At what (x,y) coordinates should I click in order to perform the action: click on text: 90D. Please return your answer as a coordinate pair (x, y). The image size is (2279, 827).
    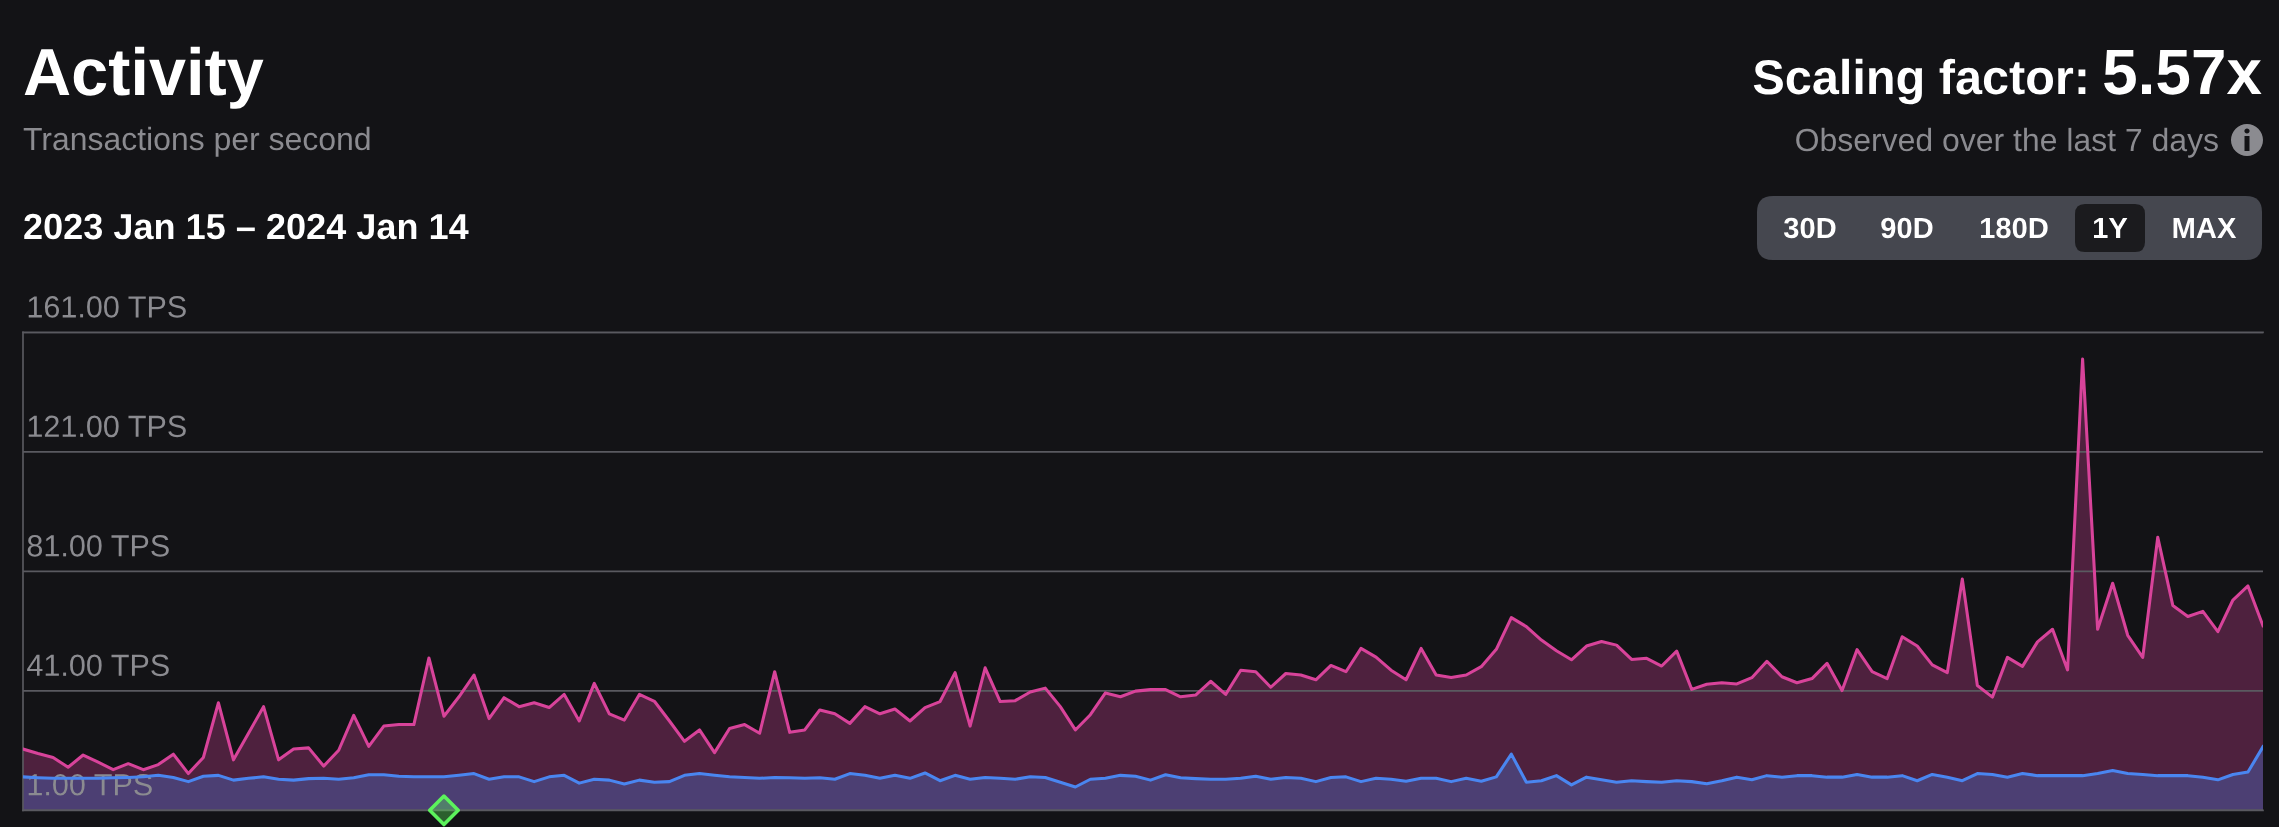
    Looking at the image, I should click on (1907, 228).